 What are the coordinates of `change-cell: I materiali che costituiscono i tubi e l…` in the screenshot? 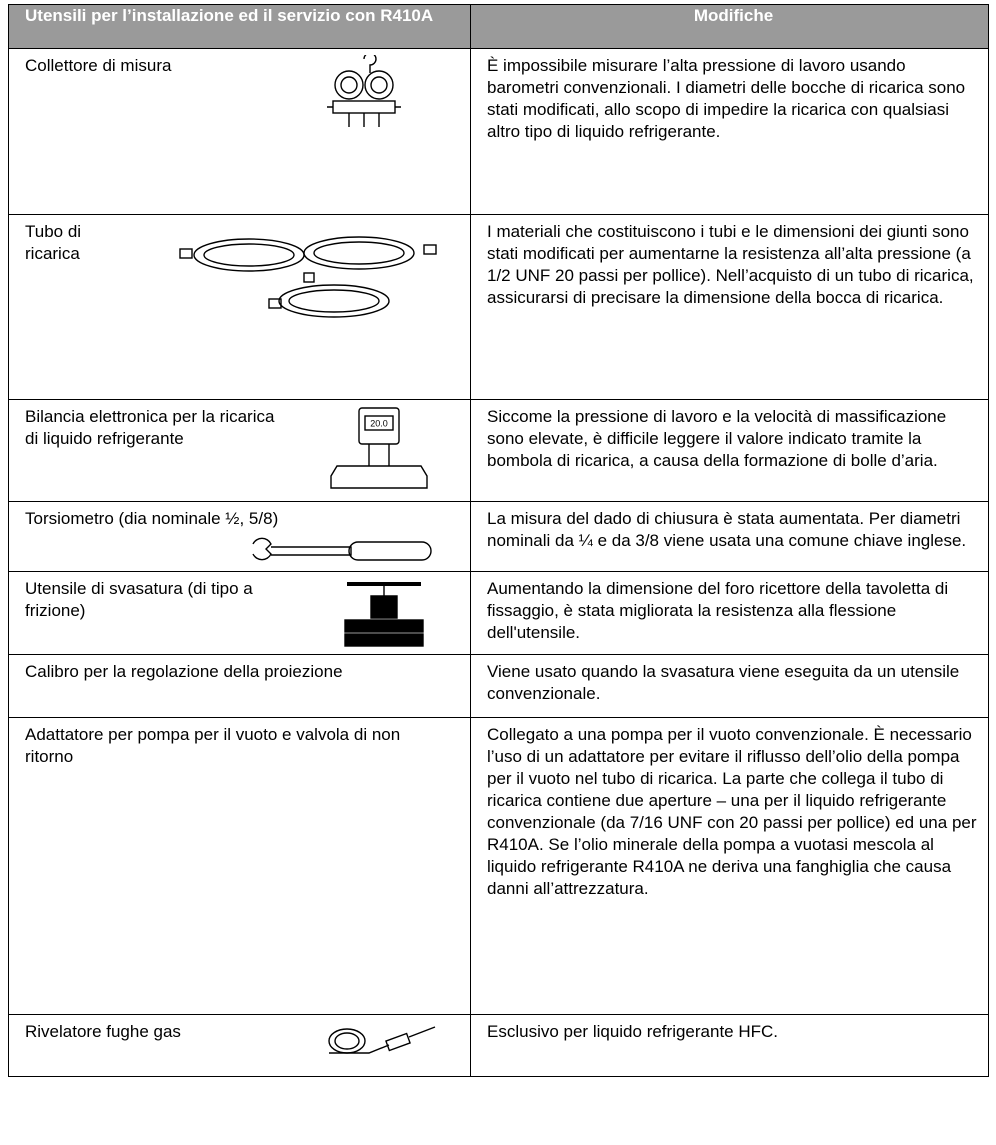 It's located at (729, 307).